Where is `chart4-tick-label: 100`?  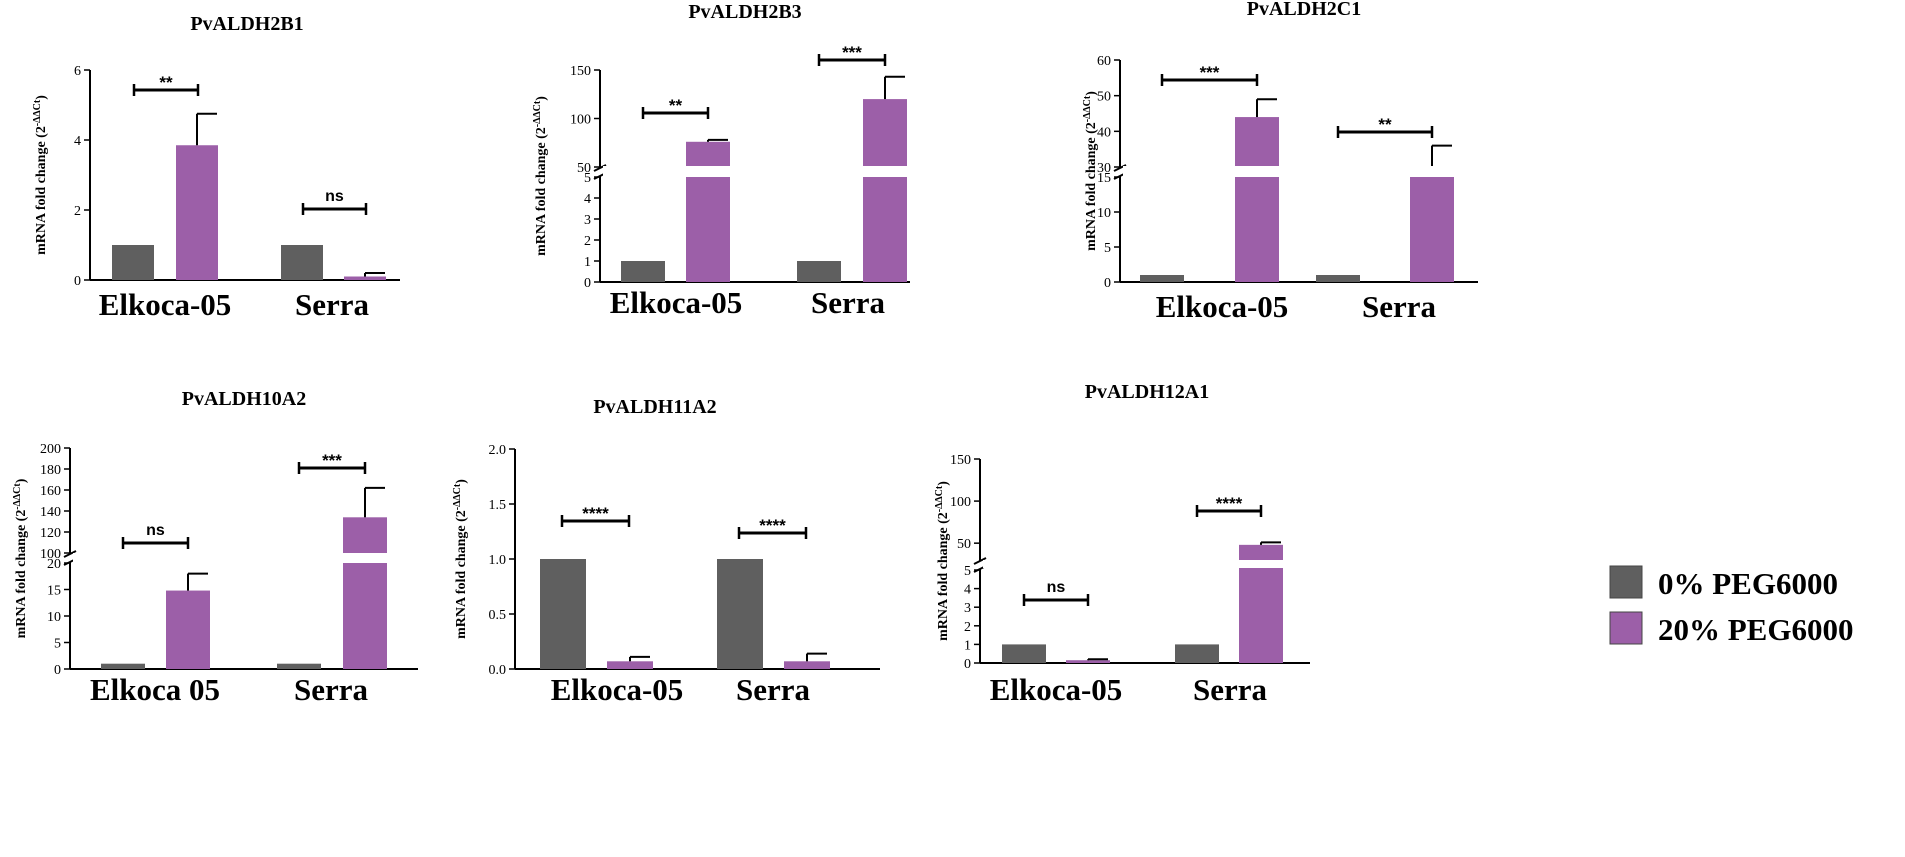 chart4-tick-label: 100 is located at coordinates (50, 554).